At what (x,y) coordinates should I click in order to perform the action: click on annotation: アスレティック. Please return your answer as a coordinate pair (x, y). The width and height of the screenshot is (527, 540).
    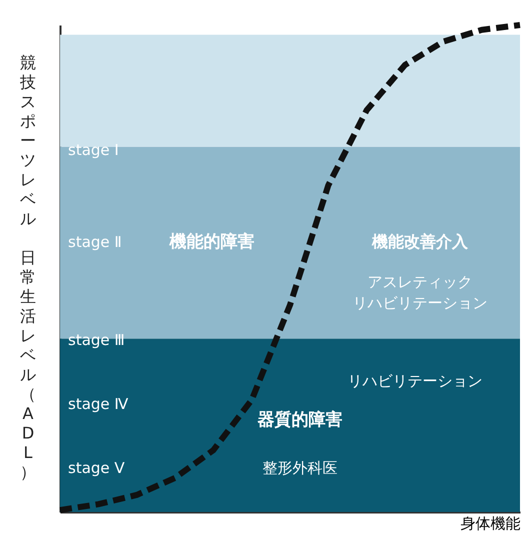
    Looking at the image, I should click on (420, 282).